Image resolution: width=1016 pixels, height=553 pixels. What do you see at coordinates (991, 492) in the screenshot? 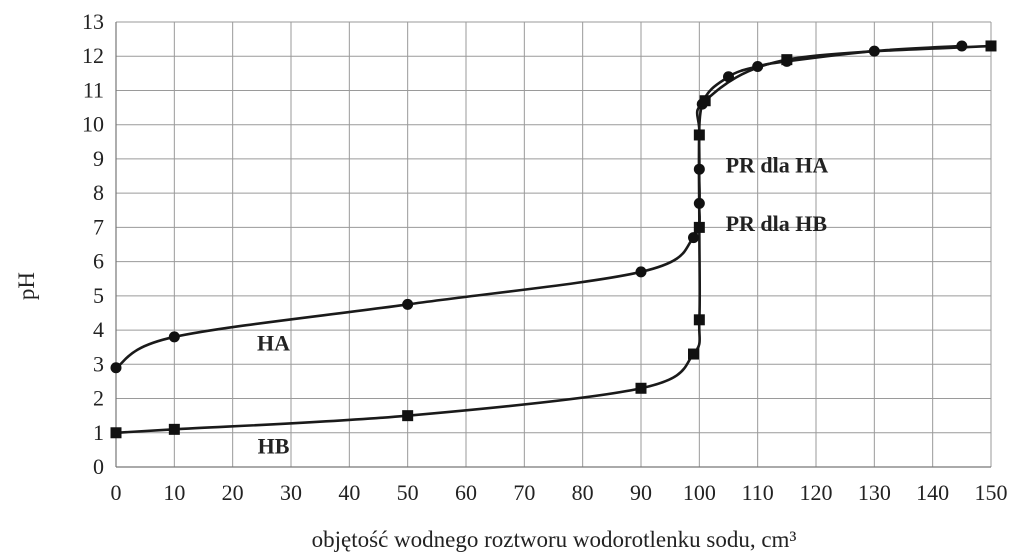
I see `x-tick-label: 150` at bounding box center [991, 492].